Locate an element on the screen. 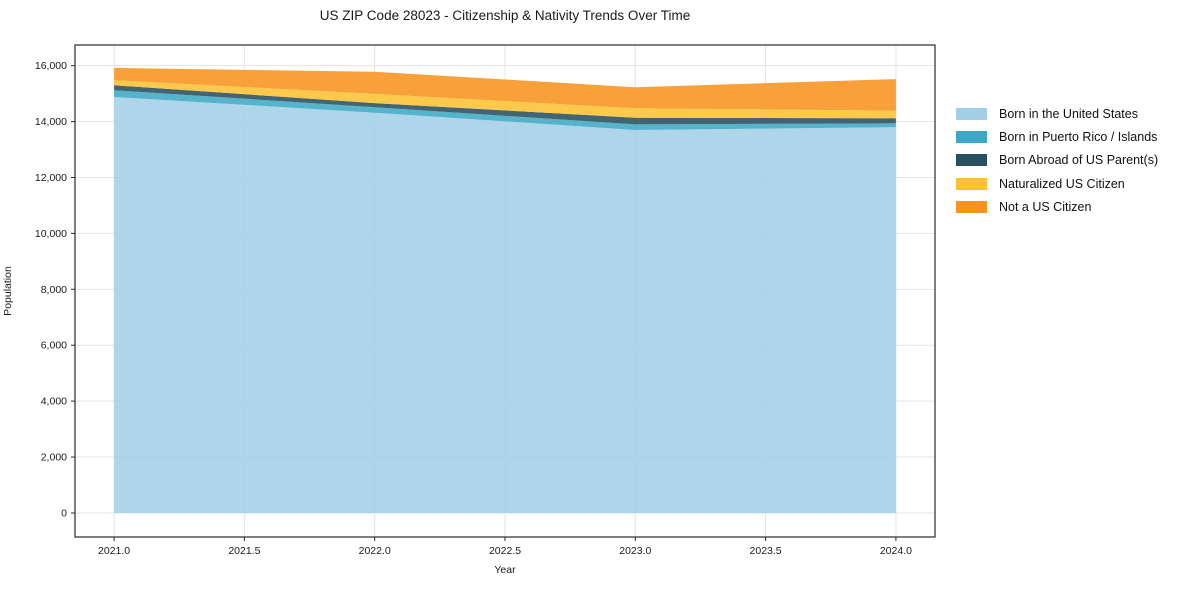 This screenshot has height=590, width=1189. legend-item-2: Born Abroad of US Parent(s) is located at coordinates (1057, 160).